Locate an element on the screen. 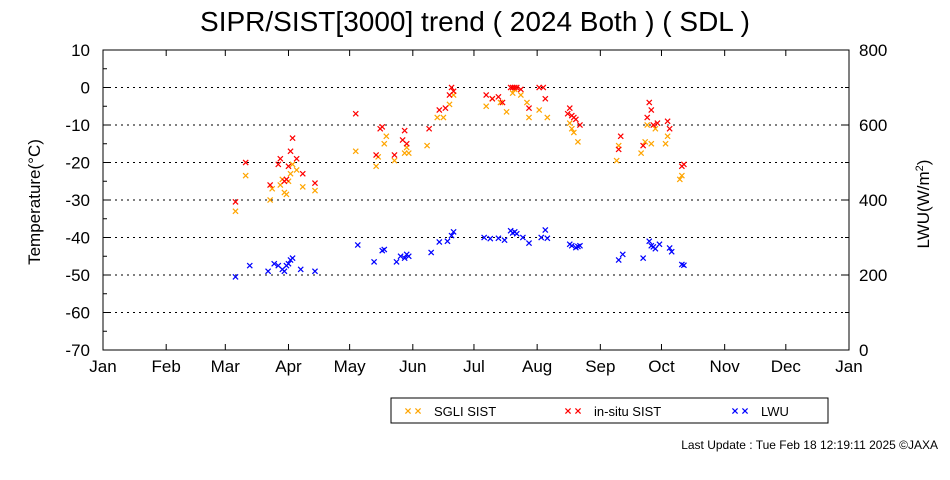 The height and width of the screenshot is (480, 950). x-tick-label: Nov is located at coordinates (725, 366).